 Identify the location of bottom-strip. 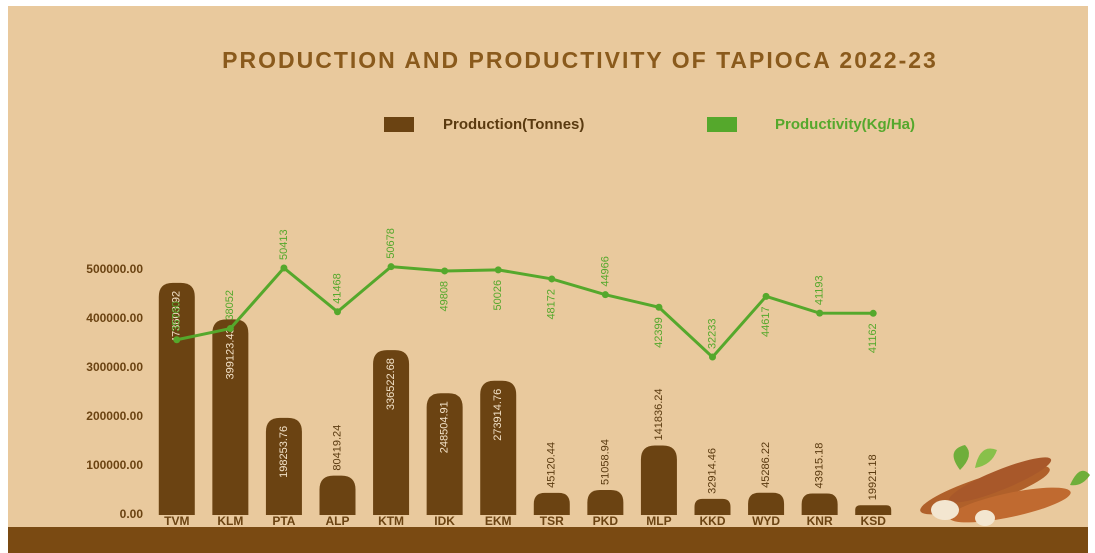
(548, 540).